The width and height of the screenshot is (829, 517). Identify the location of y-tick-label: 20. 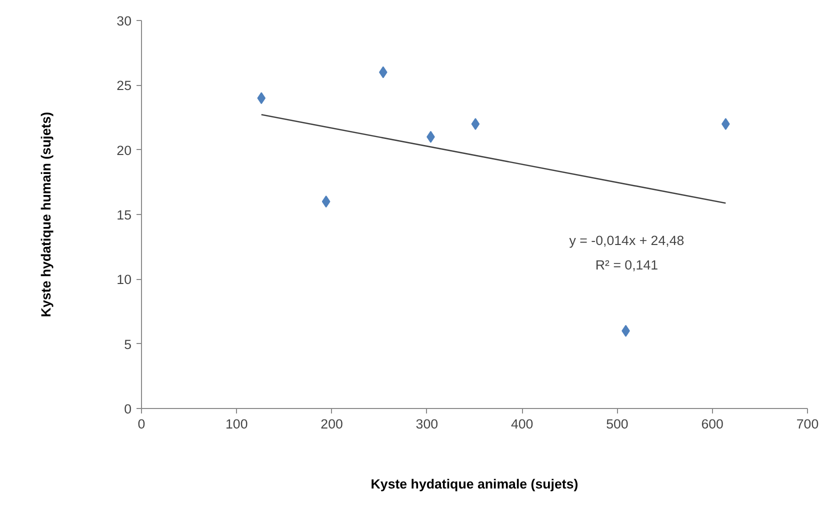
(124, 150).